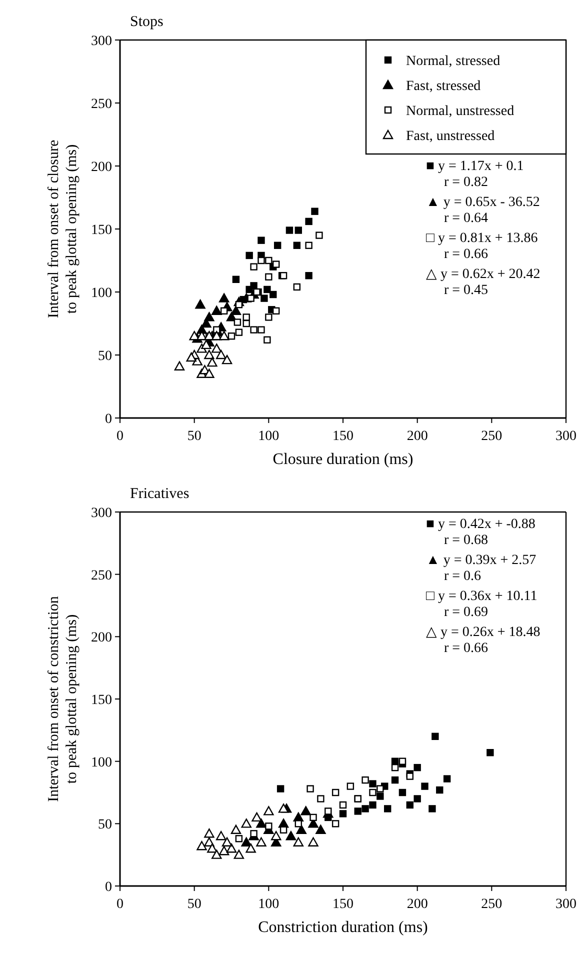  I want to click on x-axis-title: Closure duration (ms), so click(343, 459).